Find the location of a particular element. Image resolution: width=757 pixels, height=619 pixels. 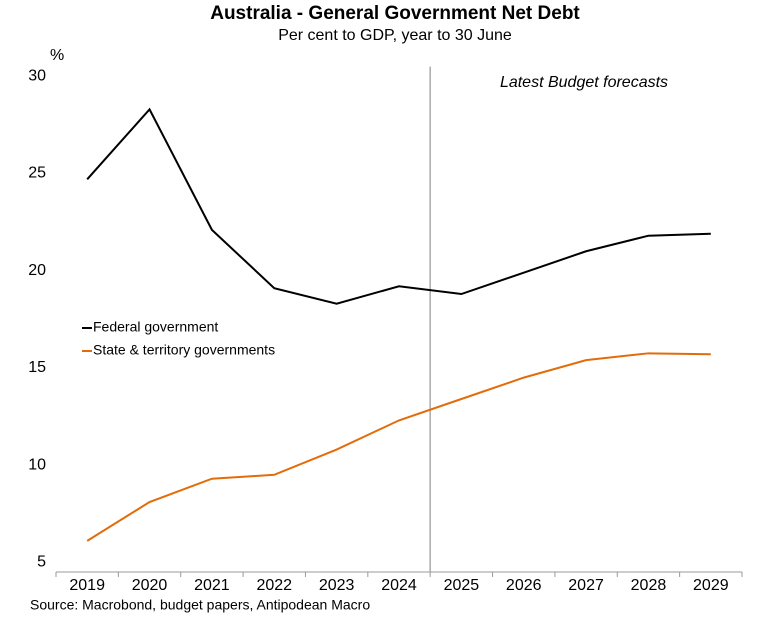

chart-title: Australia - General Government Net Debt is located at coordinates (395, 13).